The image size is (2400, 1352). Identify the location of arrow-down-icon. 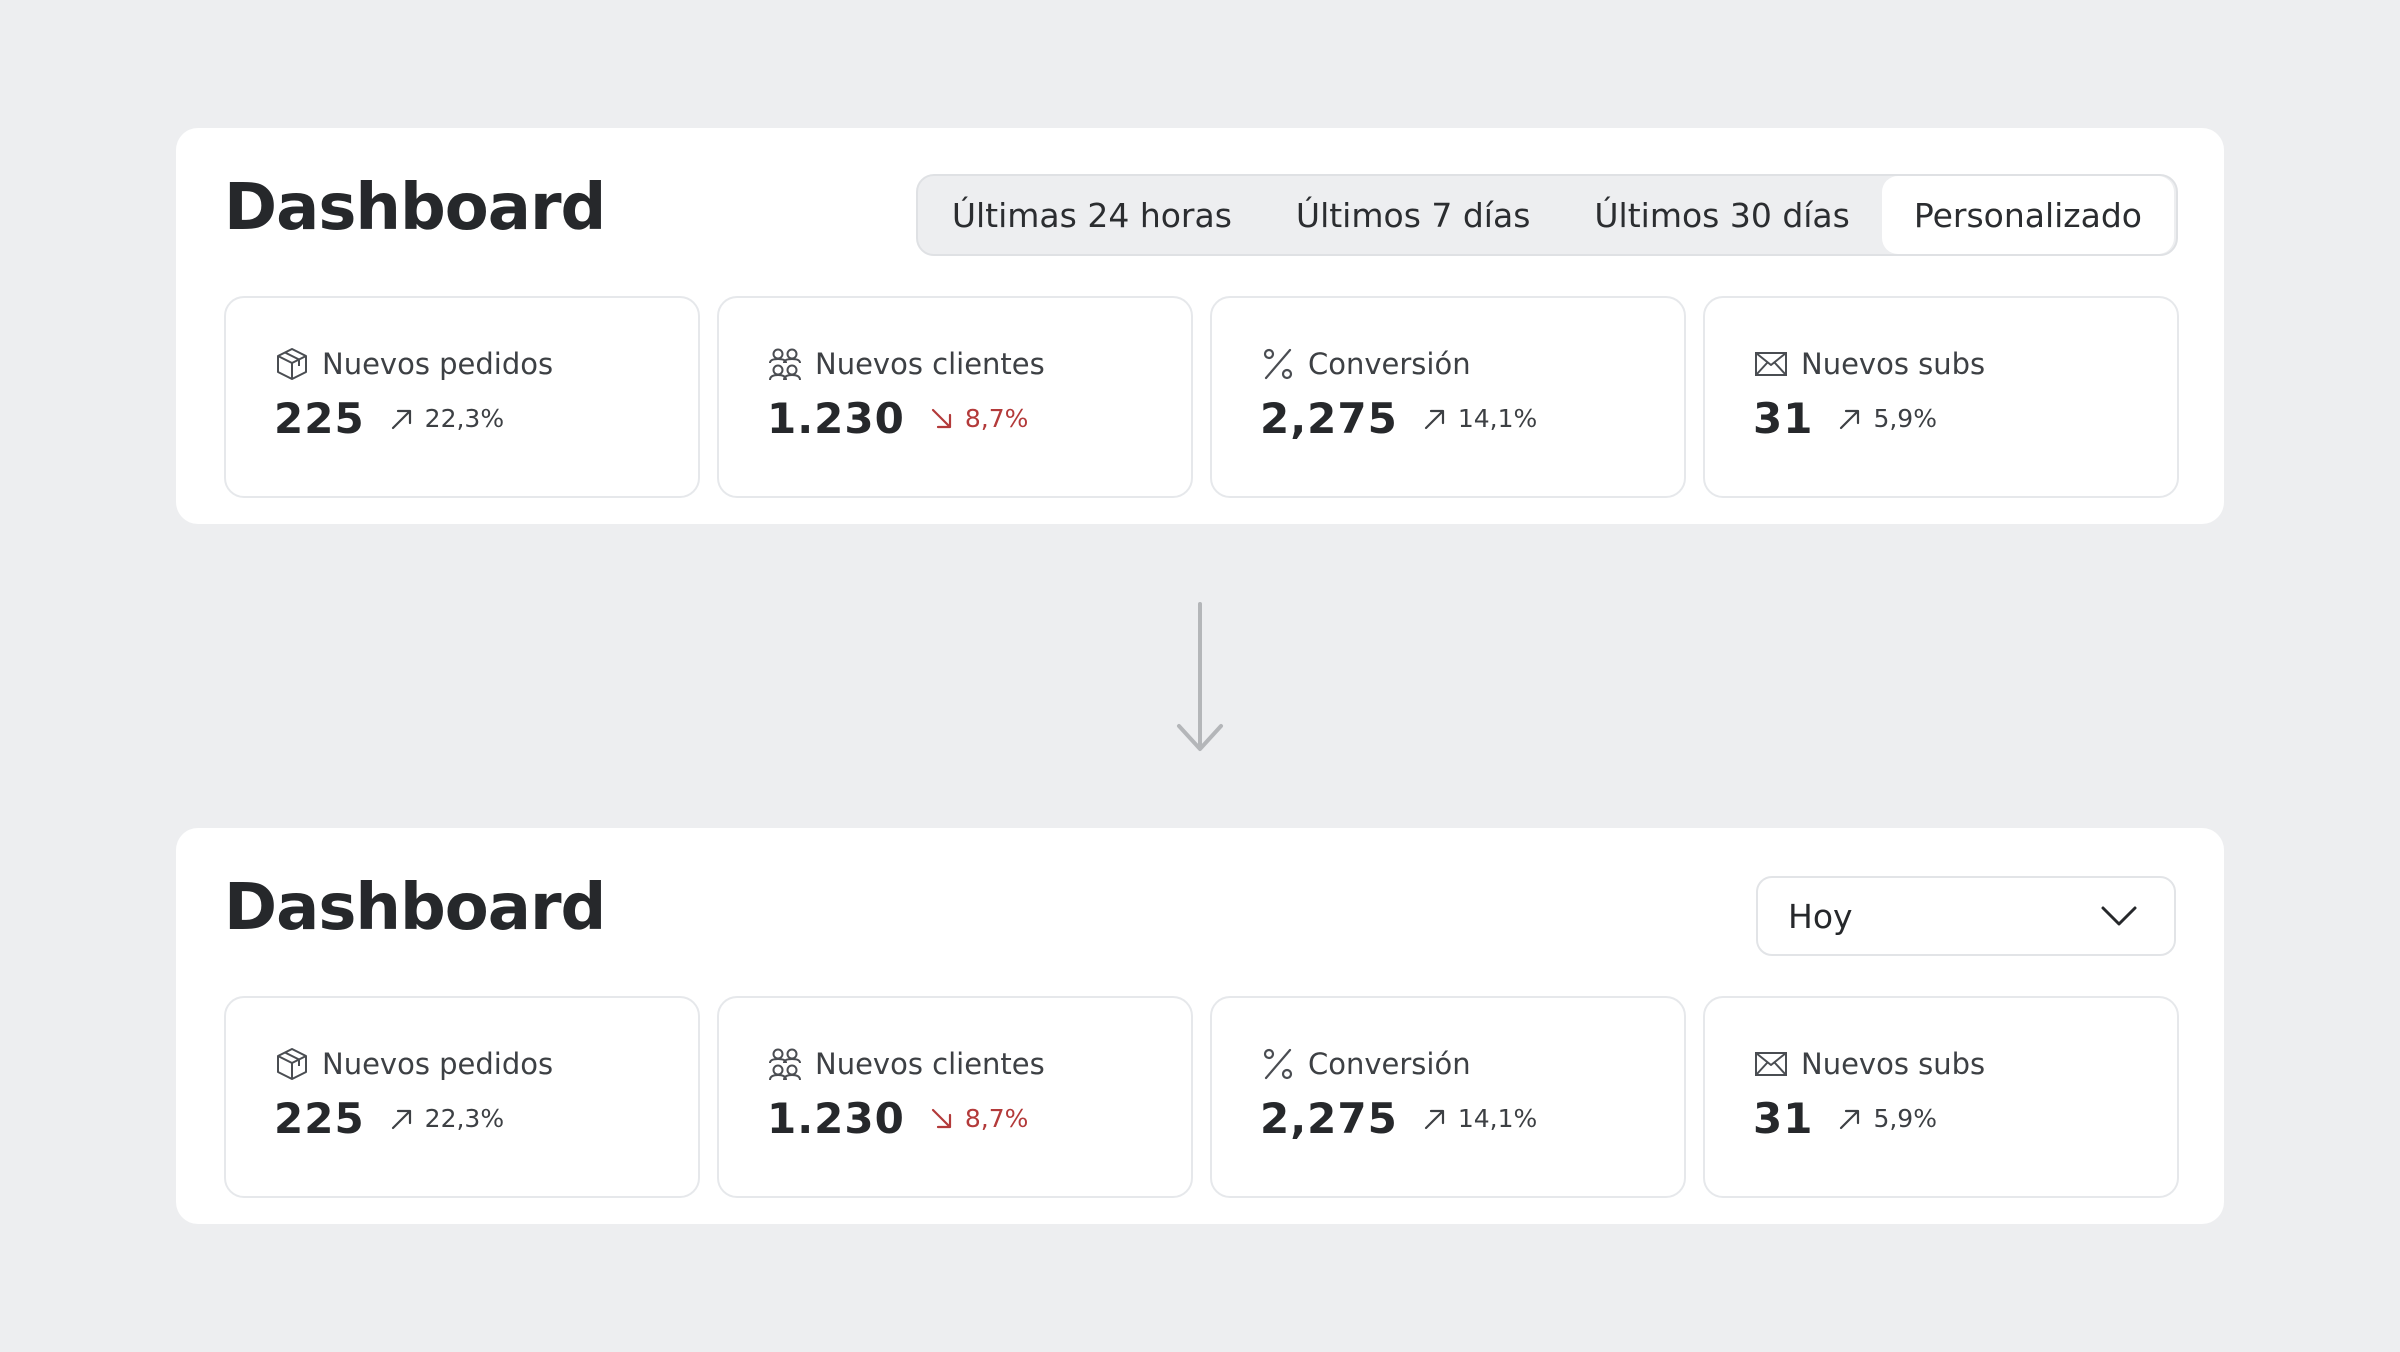
(1200, 676).